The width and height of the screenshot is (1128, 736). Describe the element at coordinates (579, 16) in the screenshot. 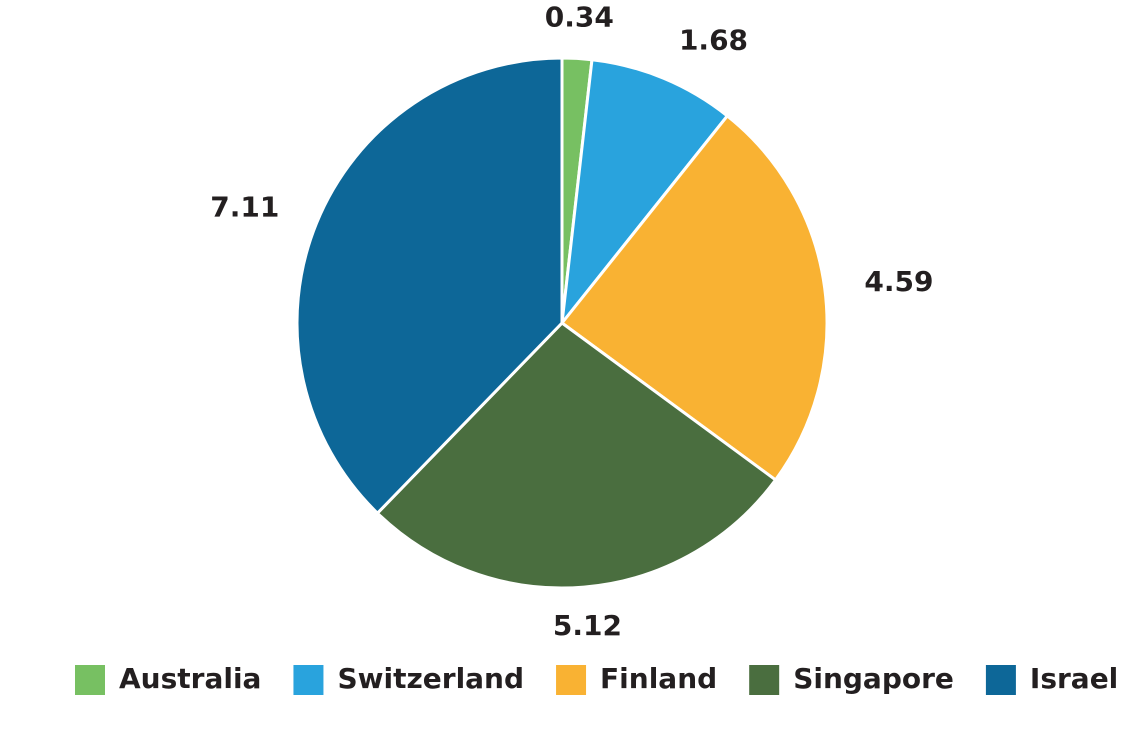

I see `data-label: 0.34` at that location.